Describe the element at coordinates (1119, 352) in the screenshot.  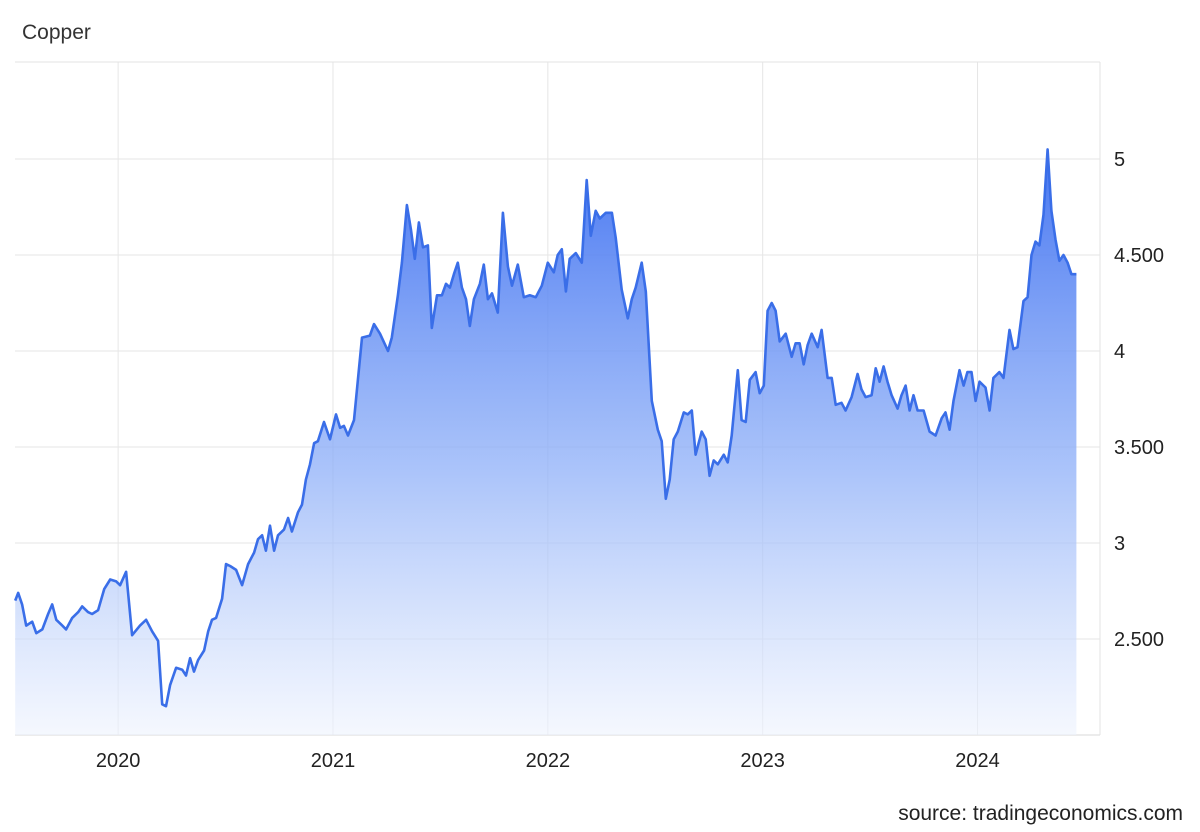
I see `y-tick-label: 4` at that location.